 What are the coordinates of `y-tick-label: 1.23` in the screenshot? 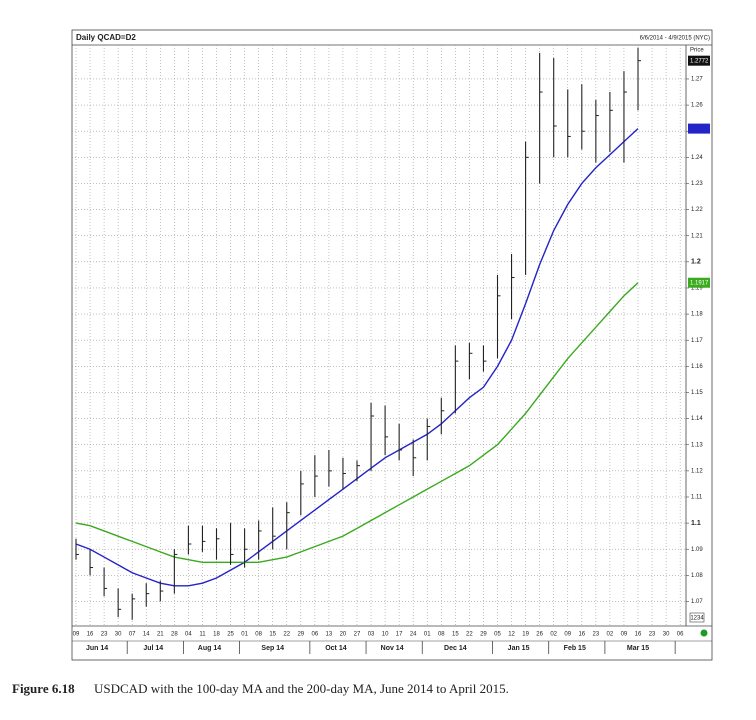 It's located at (697, 184).